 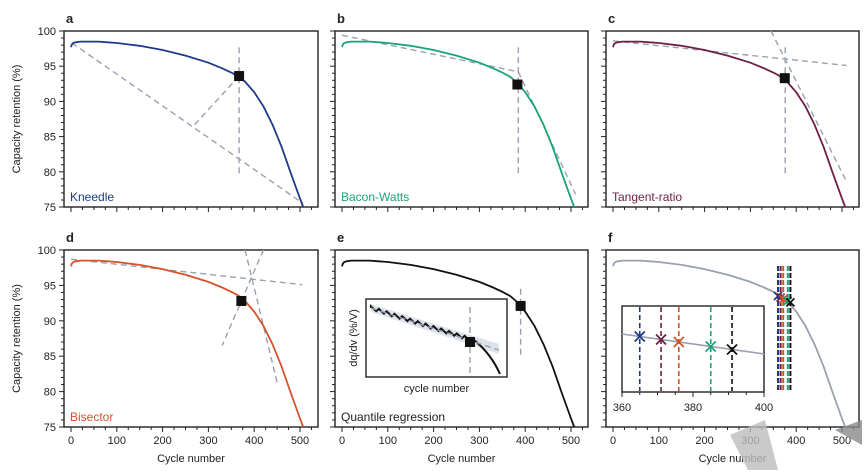 What do you see at coordinates (610, 237) in the screenshot?
I see `panel-label: f` at bounding box center [610, 237].